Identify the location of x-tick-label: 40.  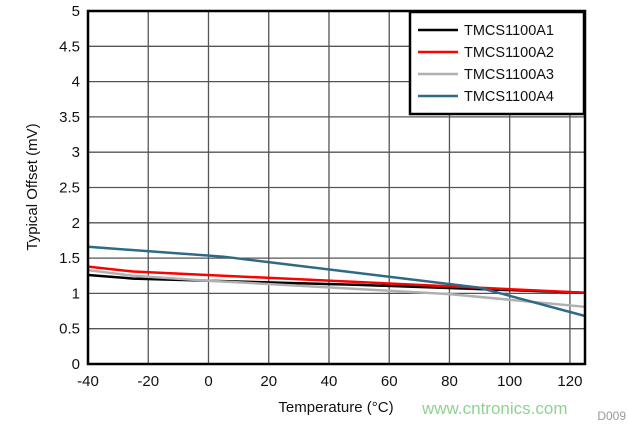
(329, 381).